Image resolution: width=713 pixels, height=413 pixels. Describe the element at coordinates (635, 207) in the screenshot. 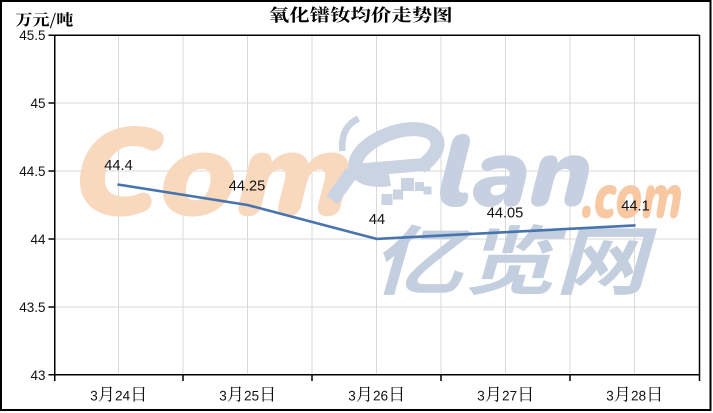

I see `svg-text: 44.1` at that location.